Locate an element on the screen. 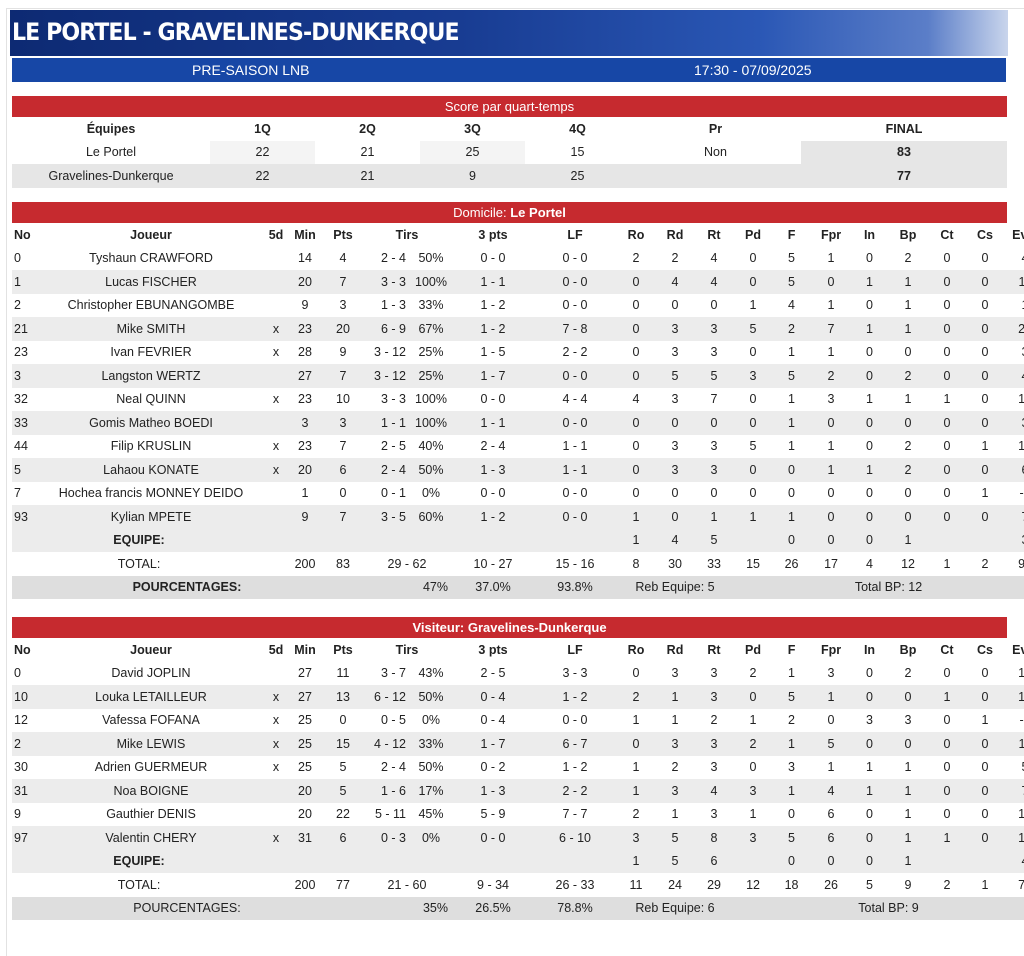 This screenshot has height=956, width=1024. column-header: LF is located at coordinates (575, 234).